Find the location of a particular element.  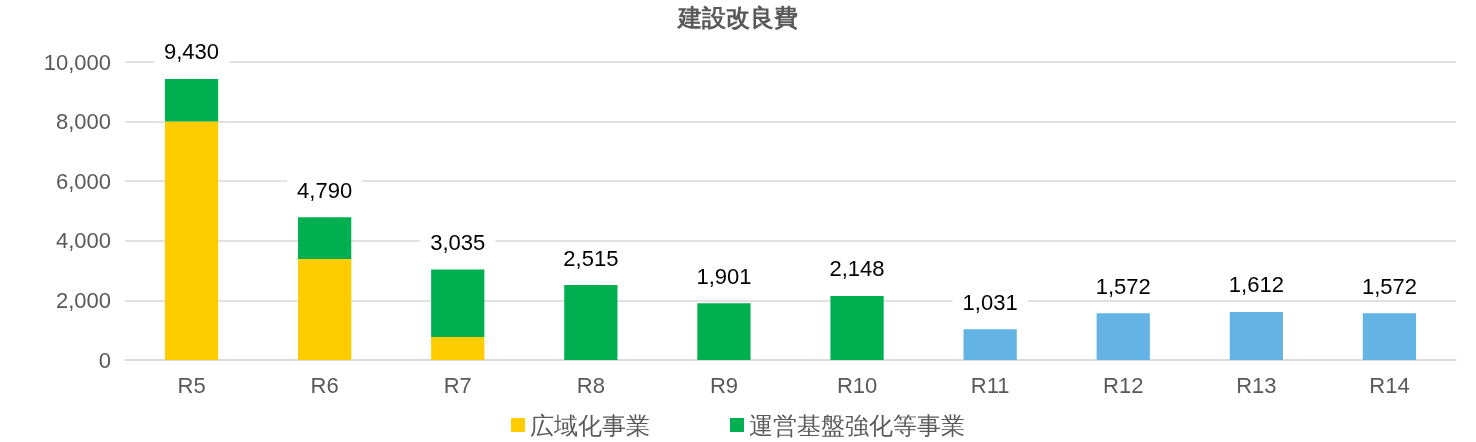

x-tick-label: R11 is located at coordinates (990, 385).